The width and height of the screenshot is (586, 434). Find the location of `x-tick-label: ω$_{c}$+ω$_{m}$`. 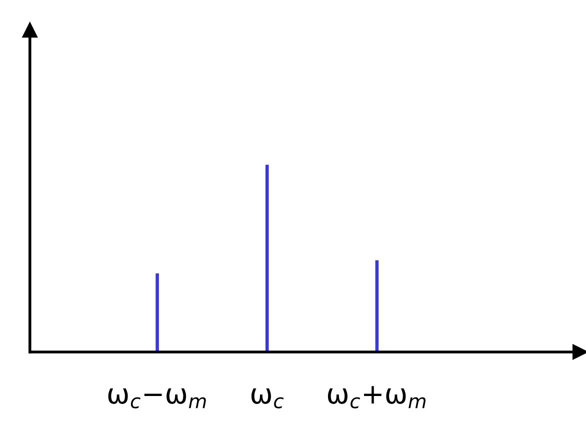

x-tick-label: ω$_{c}$+ω$_{m}$ is located at coordinates (377, 397).